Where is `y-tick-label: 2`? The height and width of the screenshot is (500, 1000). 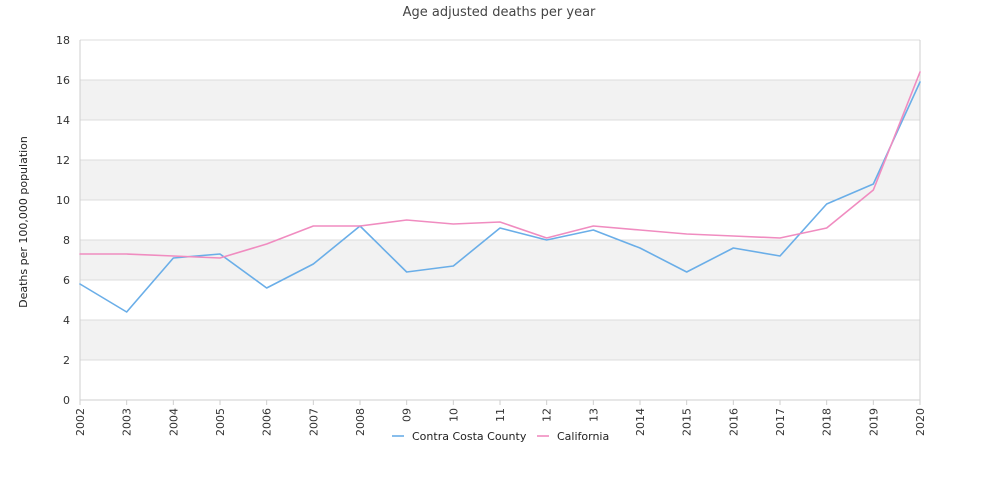 y-tick-label: 2 is located at coordinates (66, 360).